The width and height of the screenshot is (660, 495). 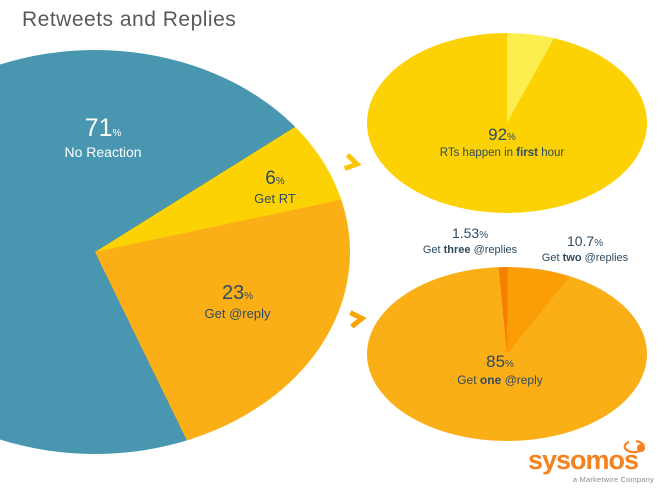 I want to click on sysomos-logo: sysomos a Marketwire Company, so click(x=591, y=462).